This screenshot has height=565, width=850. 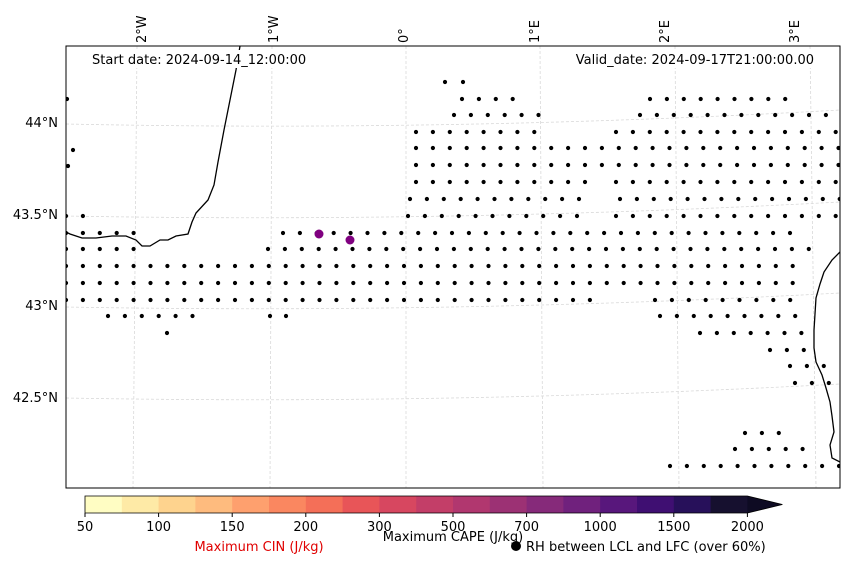 I want to click on cape-axis-label: Maximum CAPE (J/kg), so click(x=453, y=537).